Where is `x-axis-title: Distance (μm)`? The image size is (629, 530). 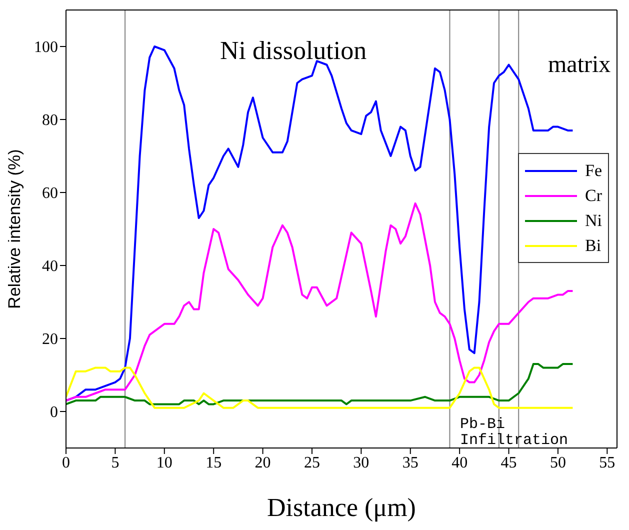 x-axis-title: Distance (μm) is located at coordinates (341, 507).